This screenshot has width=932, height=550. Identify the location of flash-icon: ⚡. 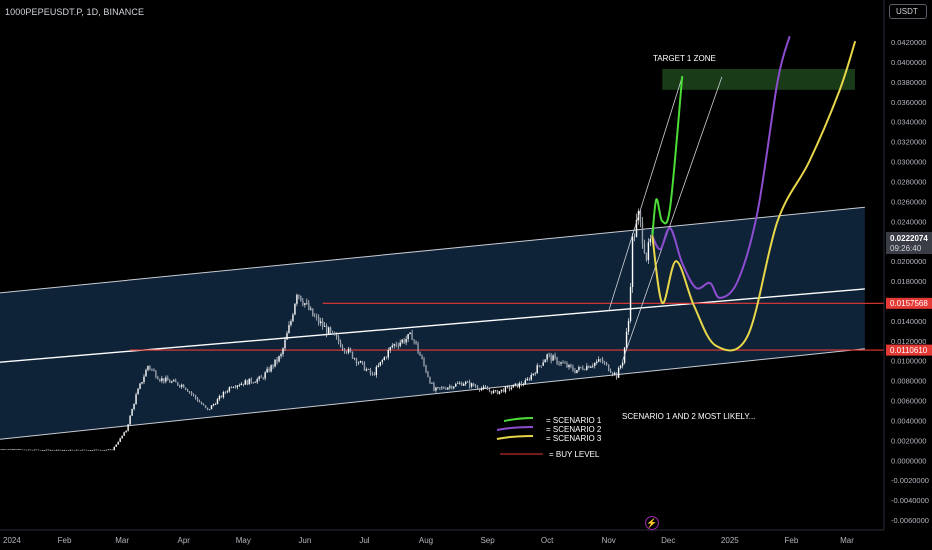
(652, 523).